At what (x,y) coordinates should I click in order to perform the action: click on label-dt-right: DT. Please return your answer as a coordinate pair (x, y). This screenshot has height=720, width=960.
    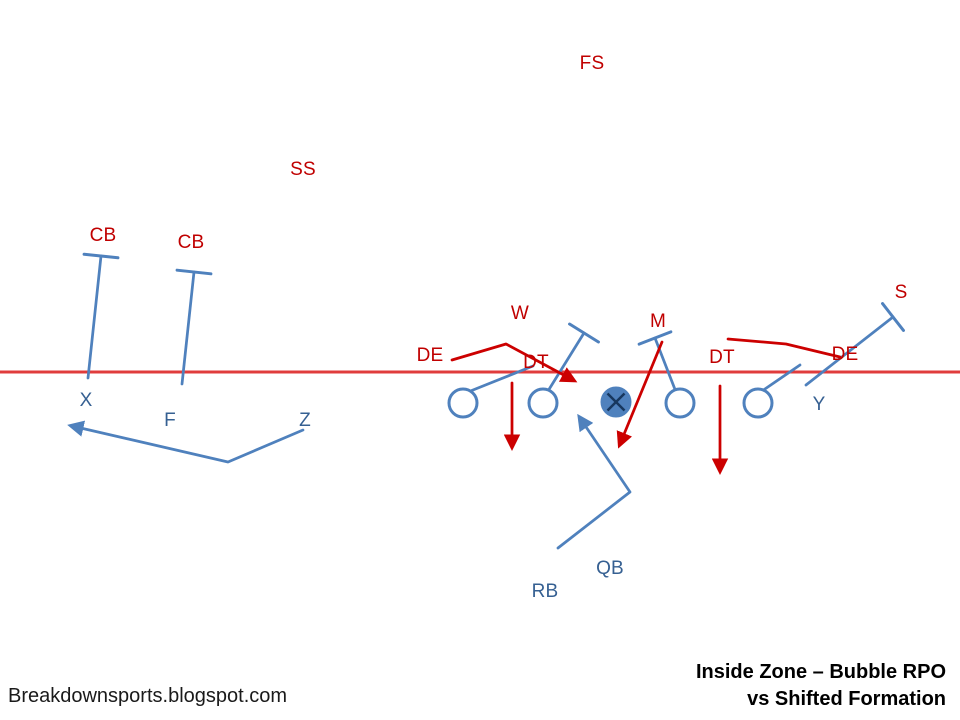
    Looking at the image, I should click on (722, 357).